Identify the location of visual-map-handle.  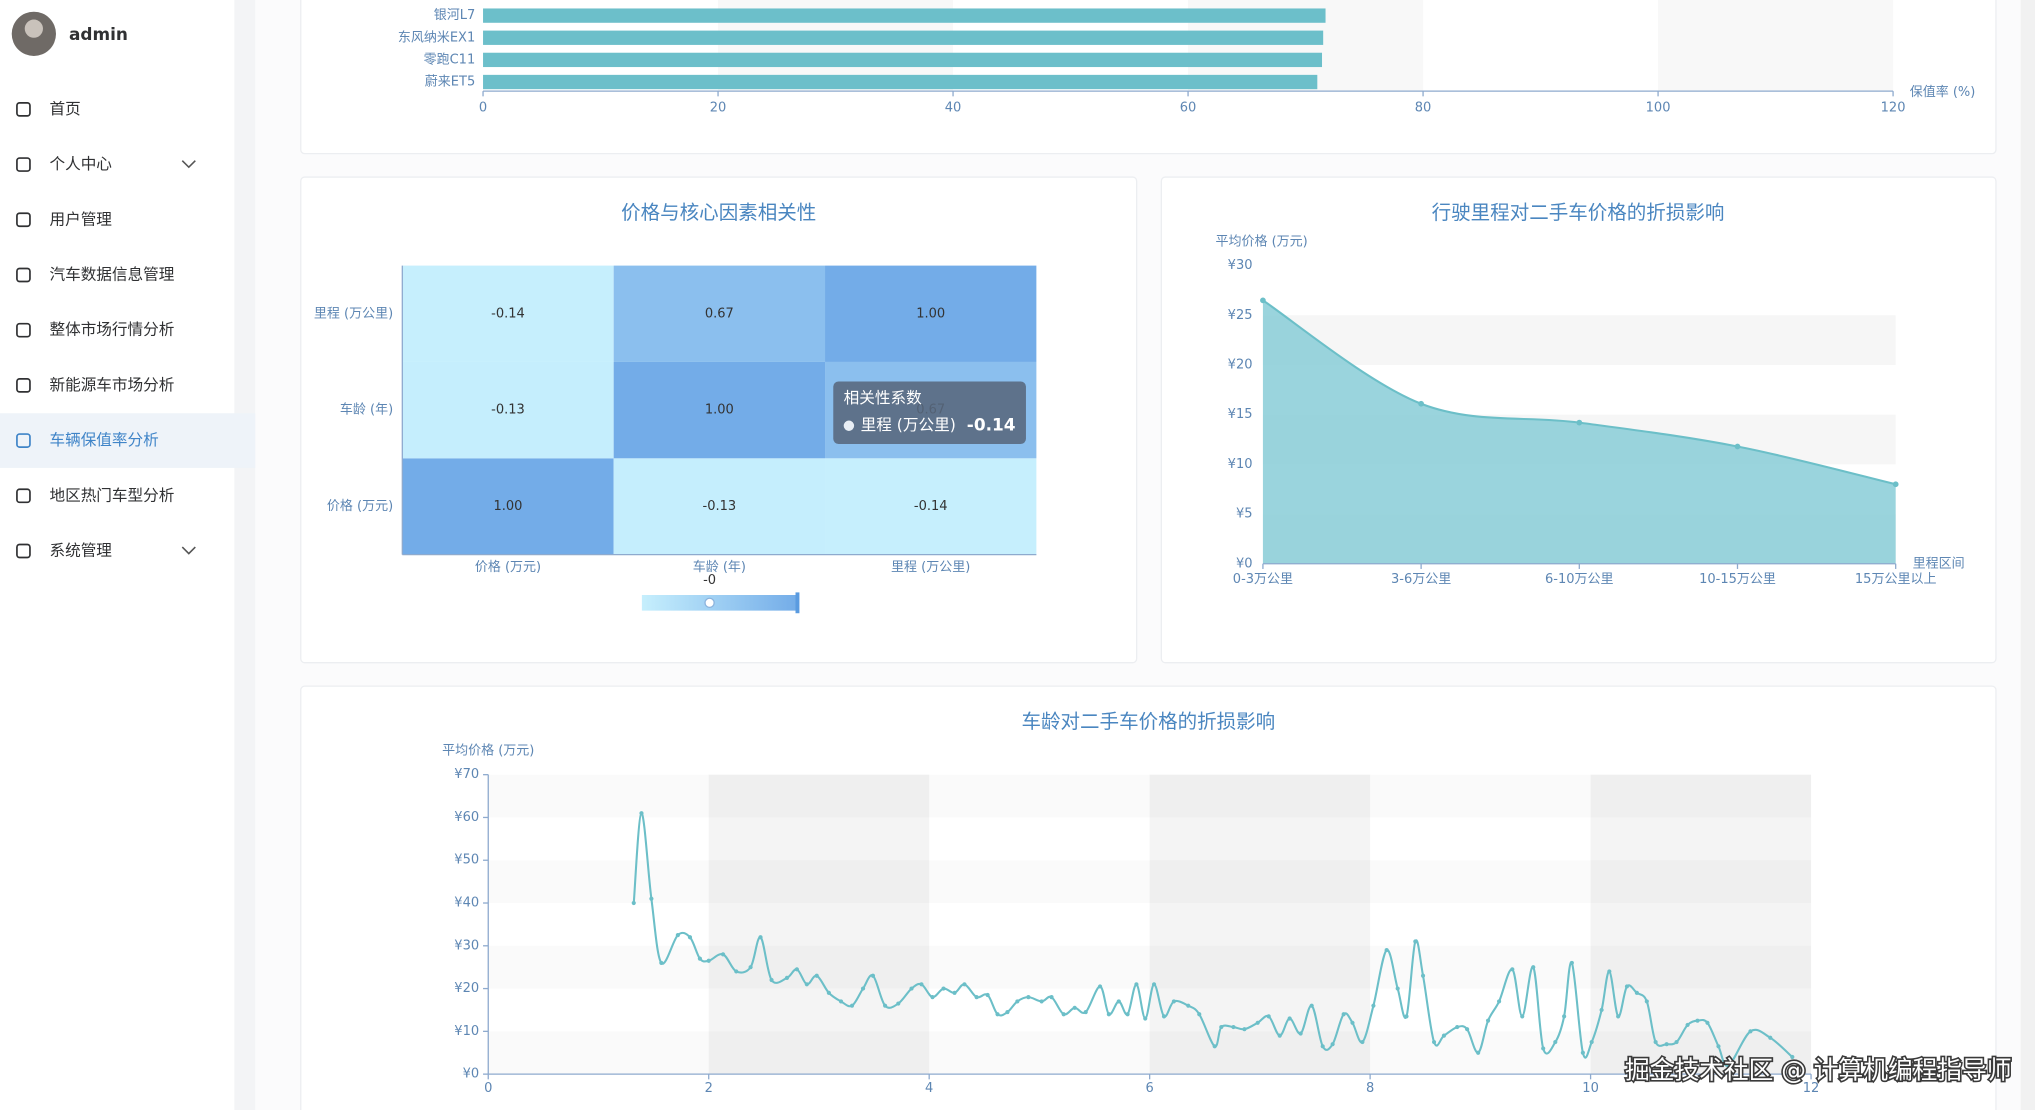
(797, 603).